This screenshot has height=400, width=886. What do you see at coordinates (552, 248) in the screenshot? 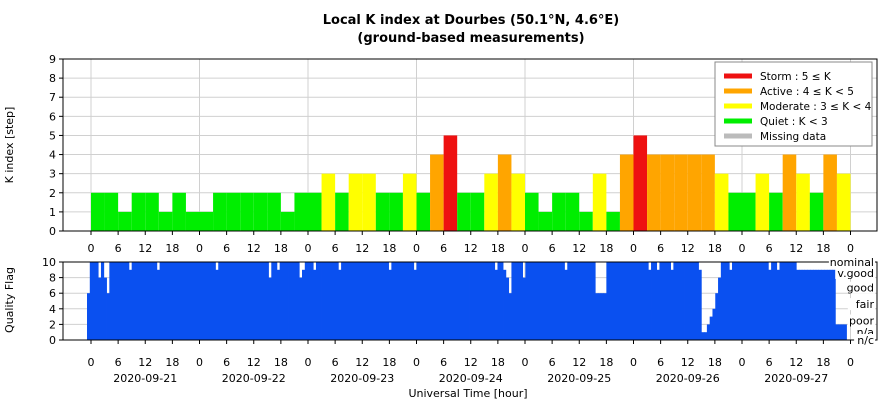
I see `k-x-tick-label: 6` at bounding box center [552, 248].